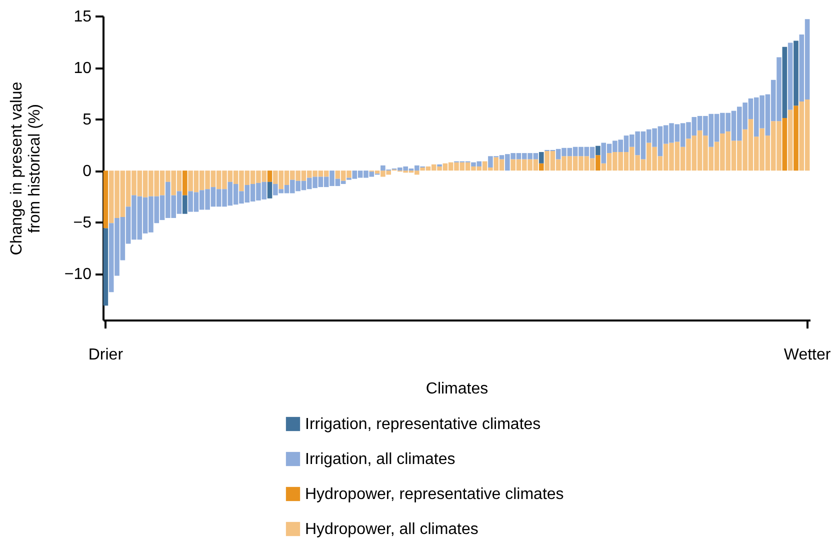 The width and height of the screenshot is (840, 544). What do you see at coordinates (808, 355) in the screenshot?
I see `x-tick-label: Wetter` at bounding box center [808, 355].